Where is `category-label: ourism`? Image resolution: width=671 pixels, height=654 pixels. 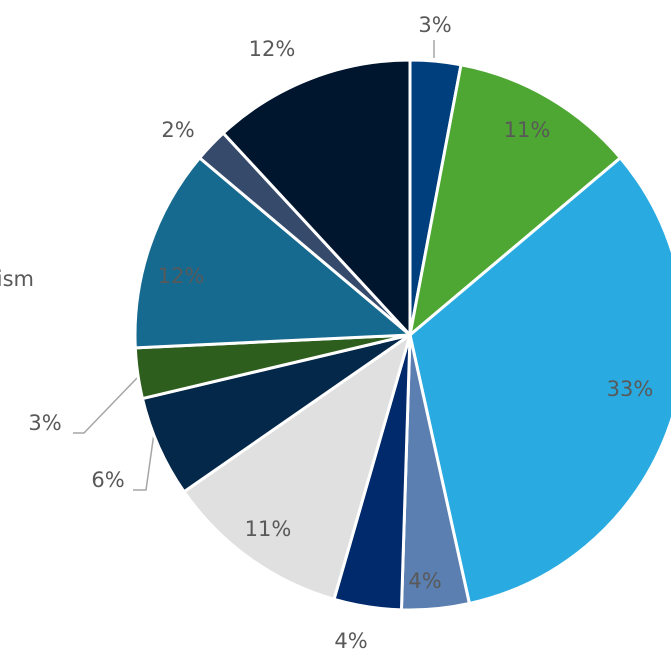 category-label: ourism is located at coordinates (17, 279).